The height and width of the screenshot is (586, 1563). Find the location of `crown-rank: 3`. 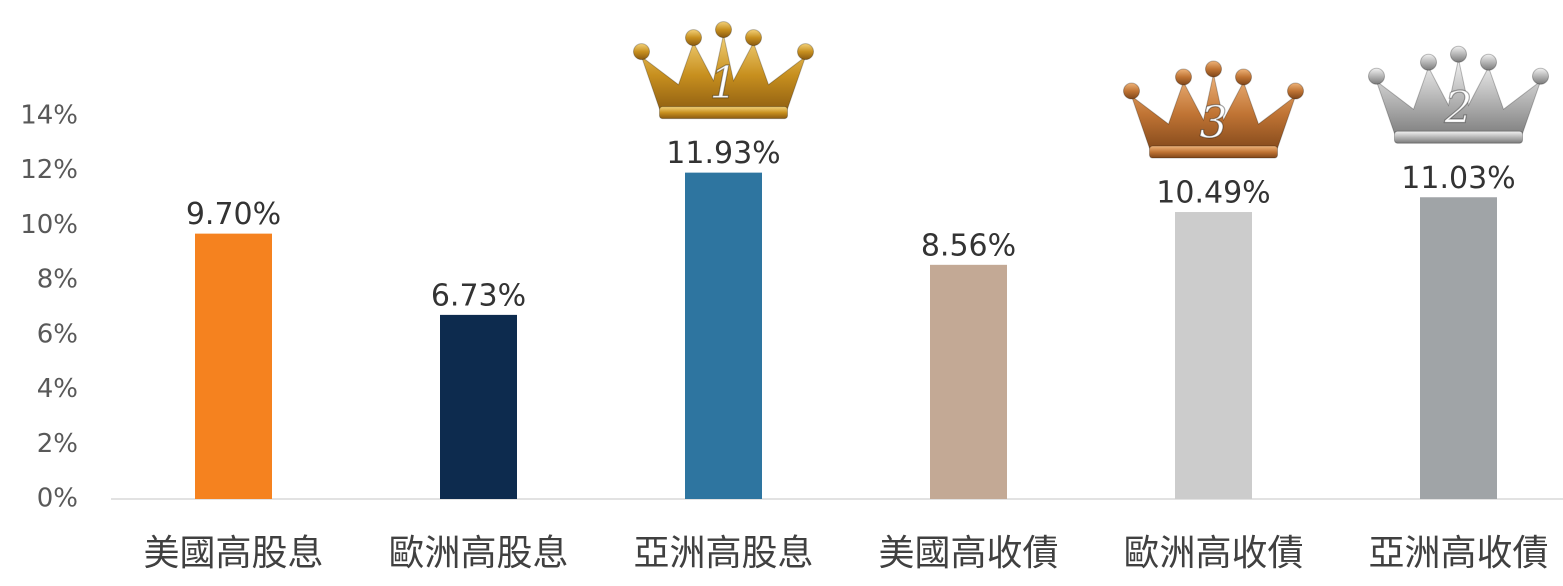

crown-rank: 3 is located at coordinates (1214, 123).